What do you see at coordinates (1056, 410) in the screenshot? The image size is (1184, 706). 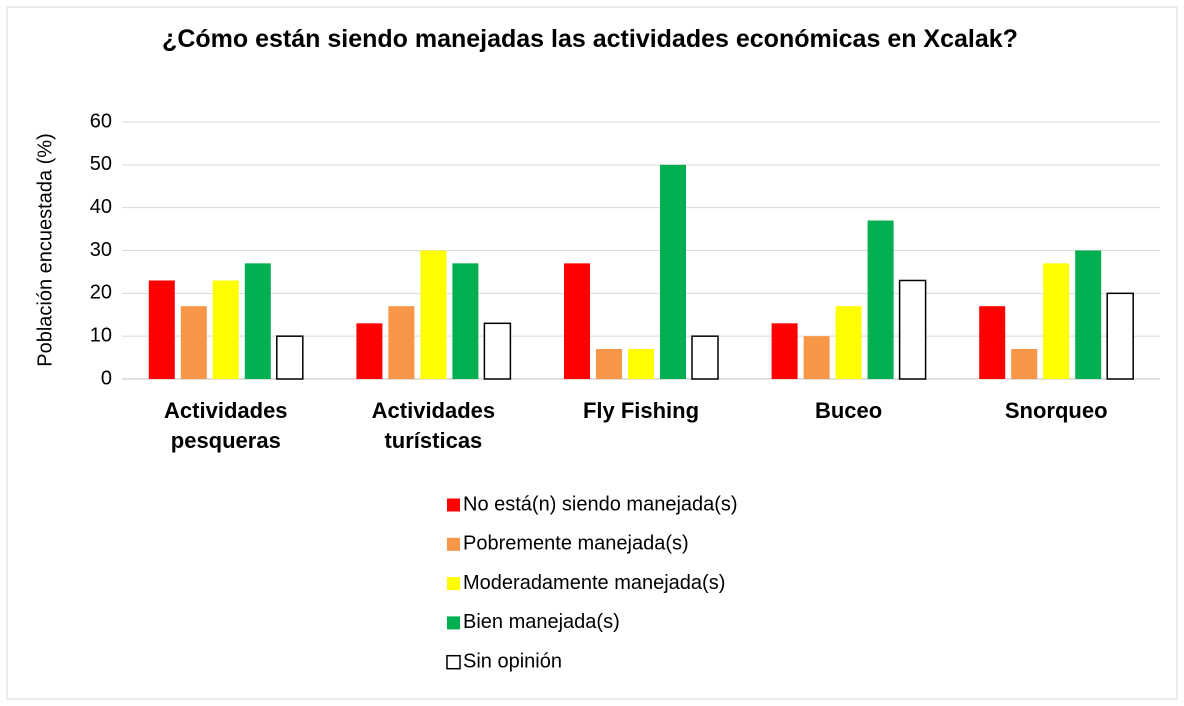 I see `x-tick-label: Snorqueo` at bounding box center [1056, 410].